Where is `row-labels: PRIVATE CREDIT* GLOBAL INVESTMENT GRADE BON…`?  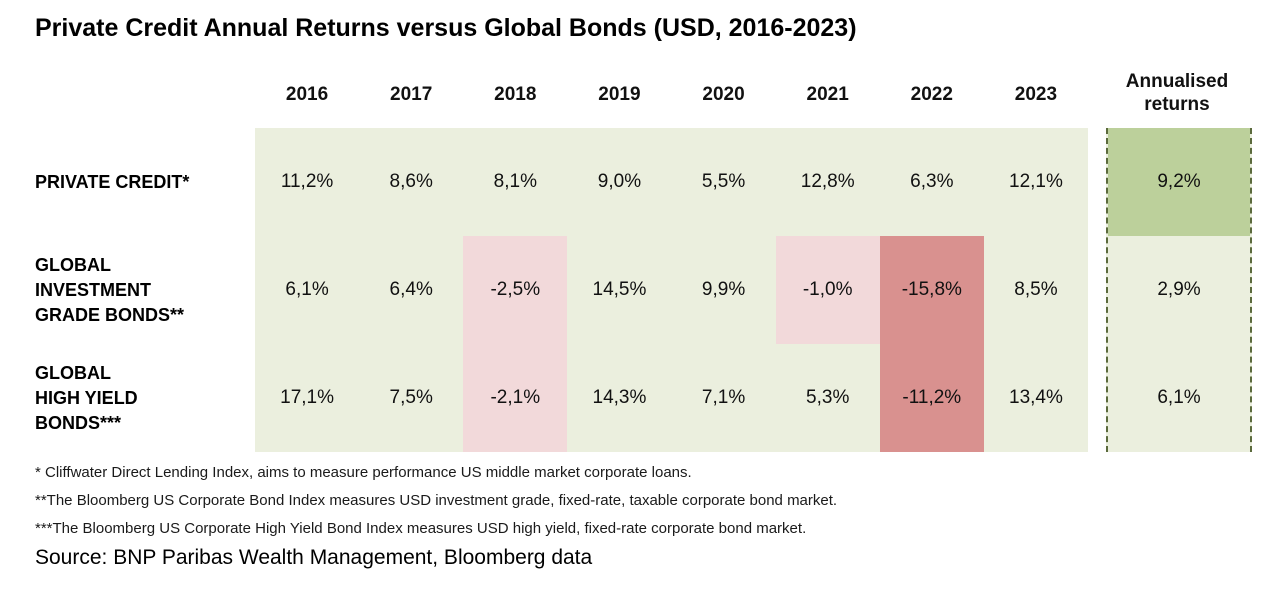 row-labels: PRIVATE CREDIT* GLOBAL INVESTMENT GRADE BON… is located at coordinates (142, 290).